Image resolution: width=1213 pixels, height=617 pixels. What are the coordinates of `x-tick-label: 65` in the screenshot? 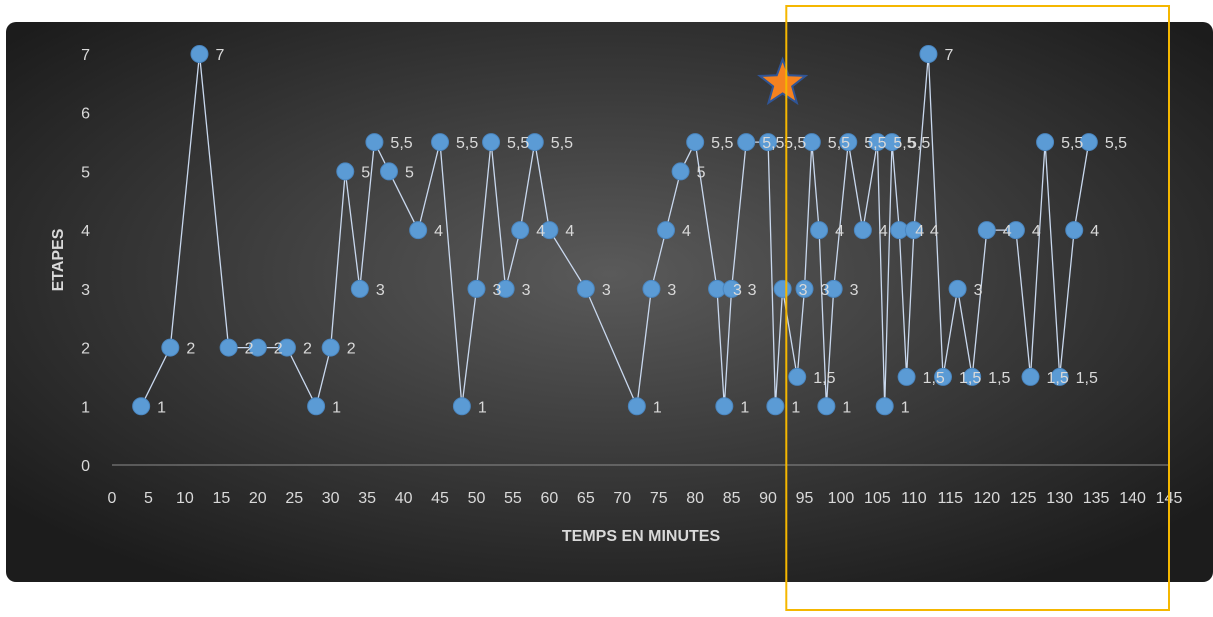 It's located at (586, 498).